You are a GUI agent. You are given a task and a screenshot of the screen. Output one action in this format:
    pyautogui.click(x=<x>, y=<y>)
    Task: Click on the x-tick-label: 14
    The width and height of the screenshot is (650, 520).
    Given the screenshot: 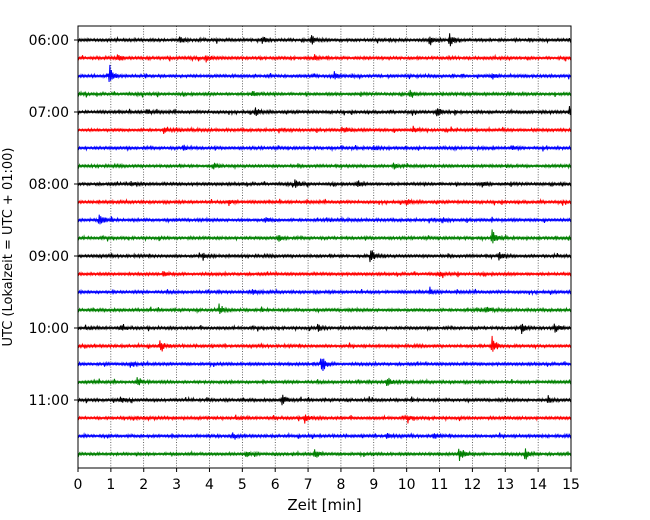 What is the action you would take?
    pyautogui.click(x=538, y=485)
    